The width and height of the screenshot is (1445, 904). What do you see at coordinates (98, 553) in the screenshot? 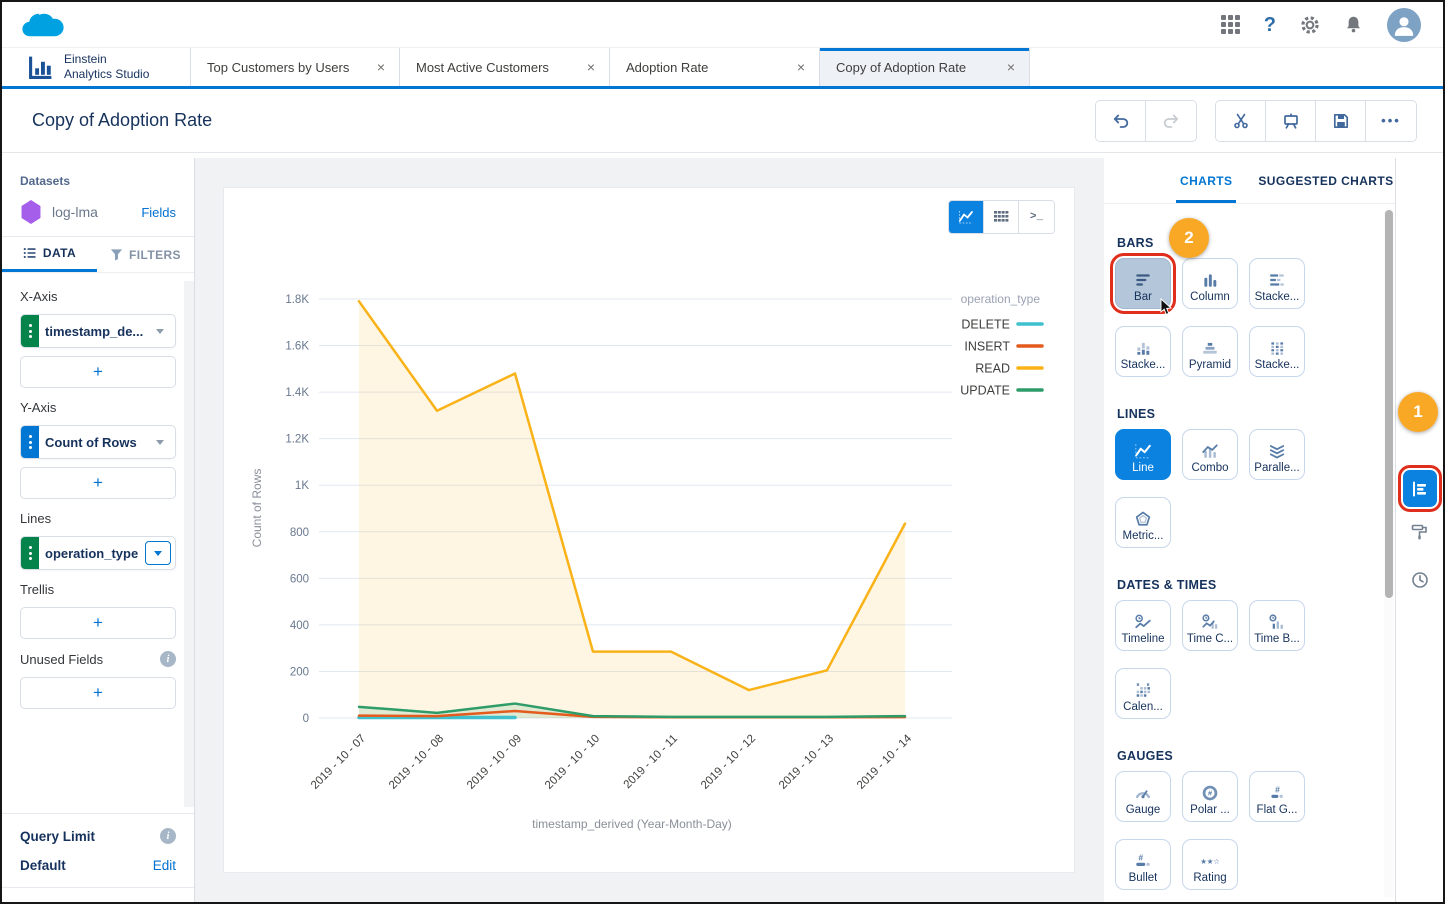
I see `lines-field-pill: operation_type` at bounding box center [98, 553].